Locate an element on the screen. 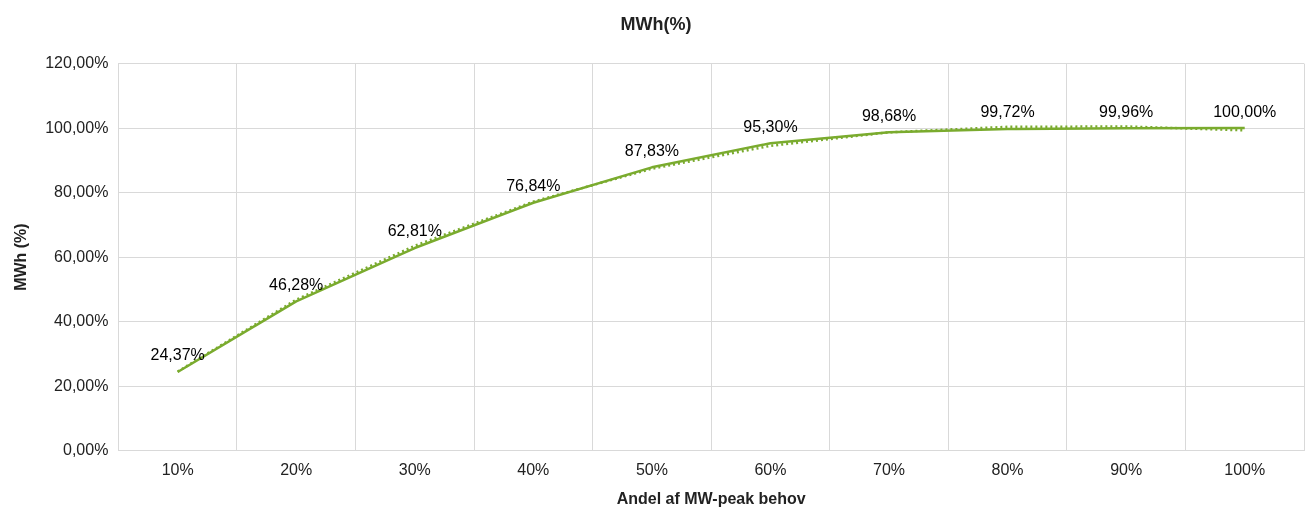 The width and height of the screenshot is (1316, 509). data-label: 62,81% is located at coordinates (414, 231).